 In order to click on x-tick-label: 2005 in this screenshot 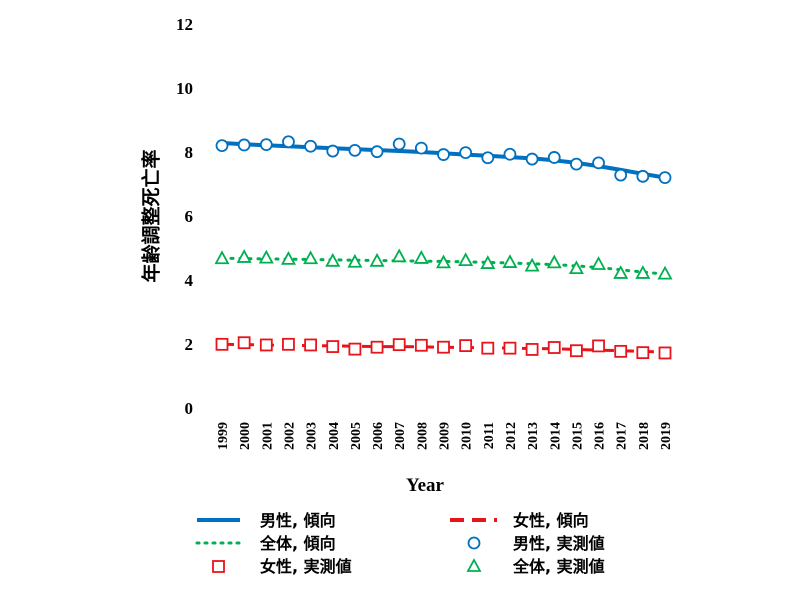, I will do `click(356, 436)`.